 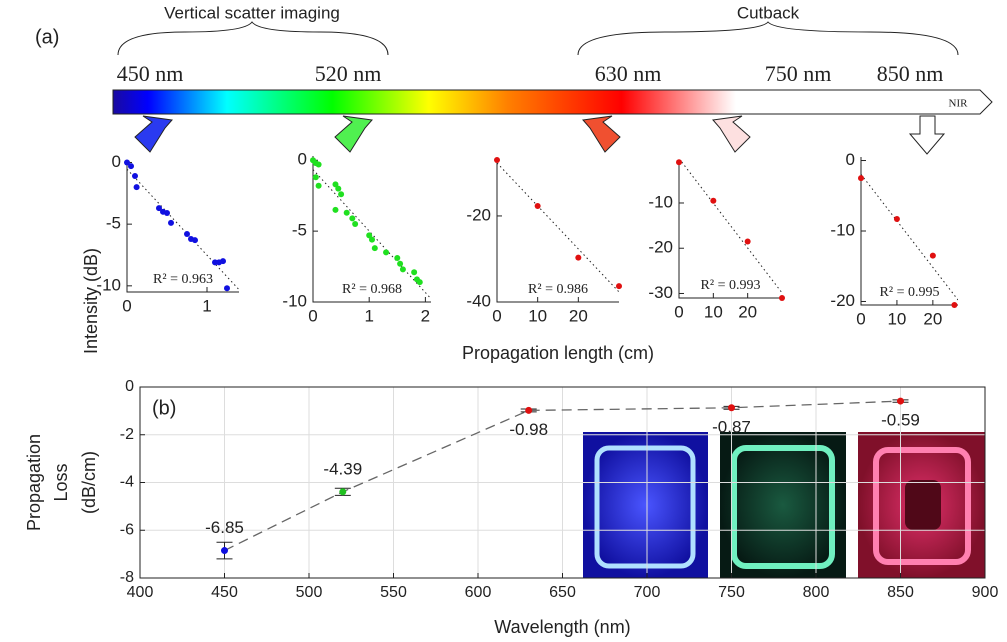 I want to click on photo, so click(x=645, y=505).